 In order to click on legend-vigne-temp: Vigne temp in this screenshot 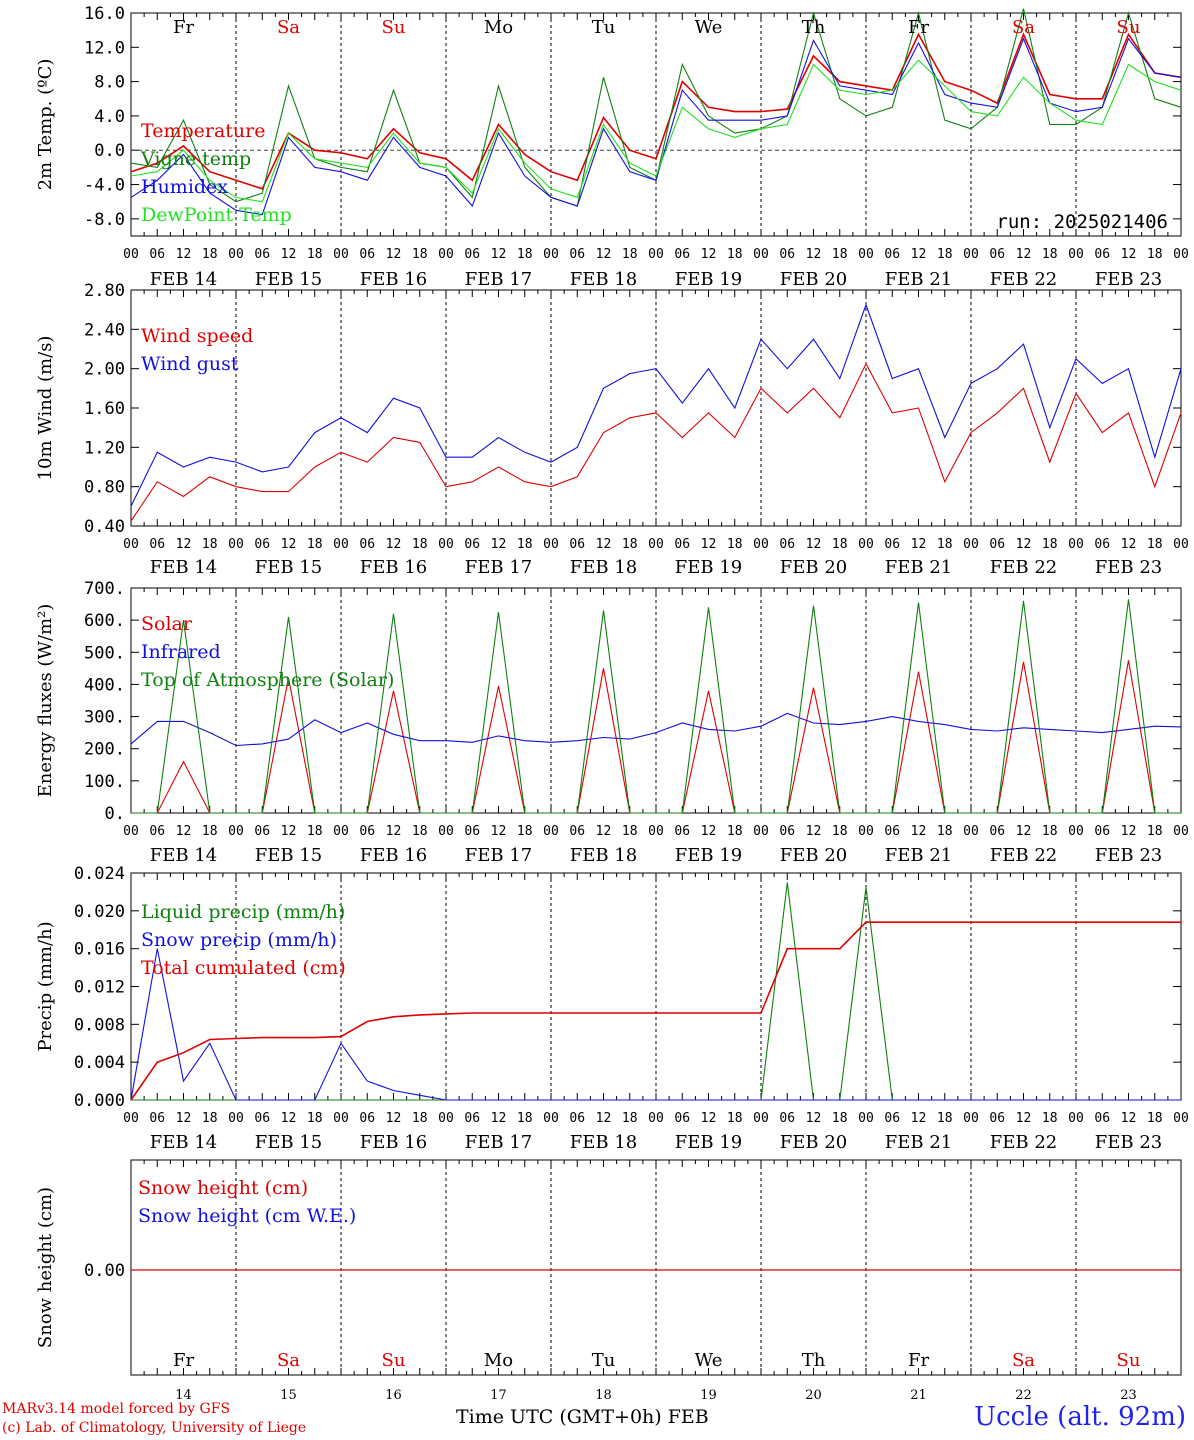, I will do `click(195, 159)`.